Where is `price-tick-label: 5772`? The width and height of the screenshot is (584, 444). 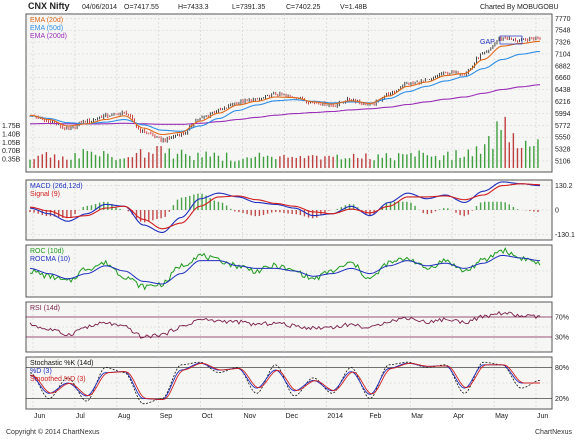
price-tick-label: 5772 is located at coordinates (563, 126).